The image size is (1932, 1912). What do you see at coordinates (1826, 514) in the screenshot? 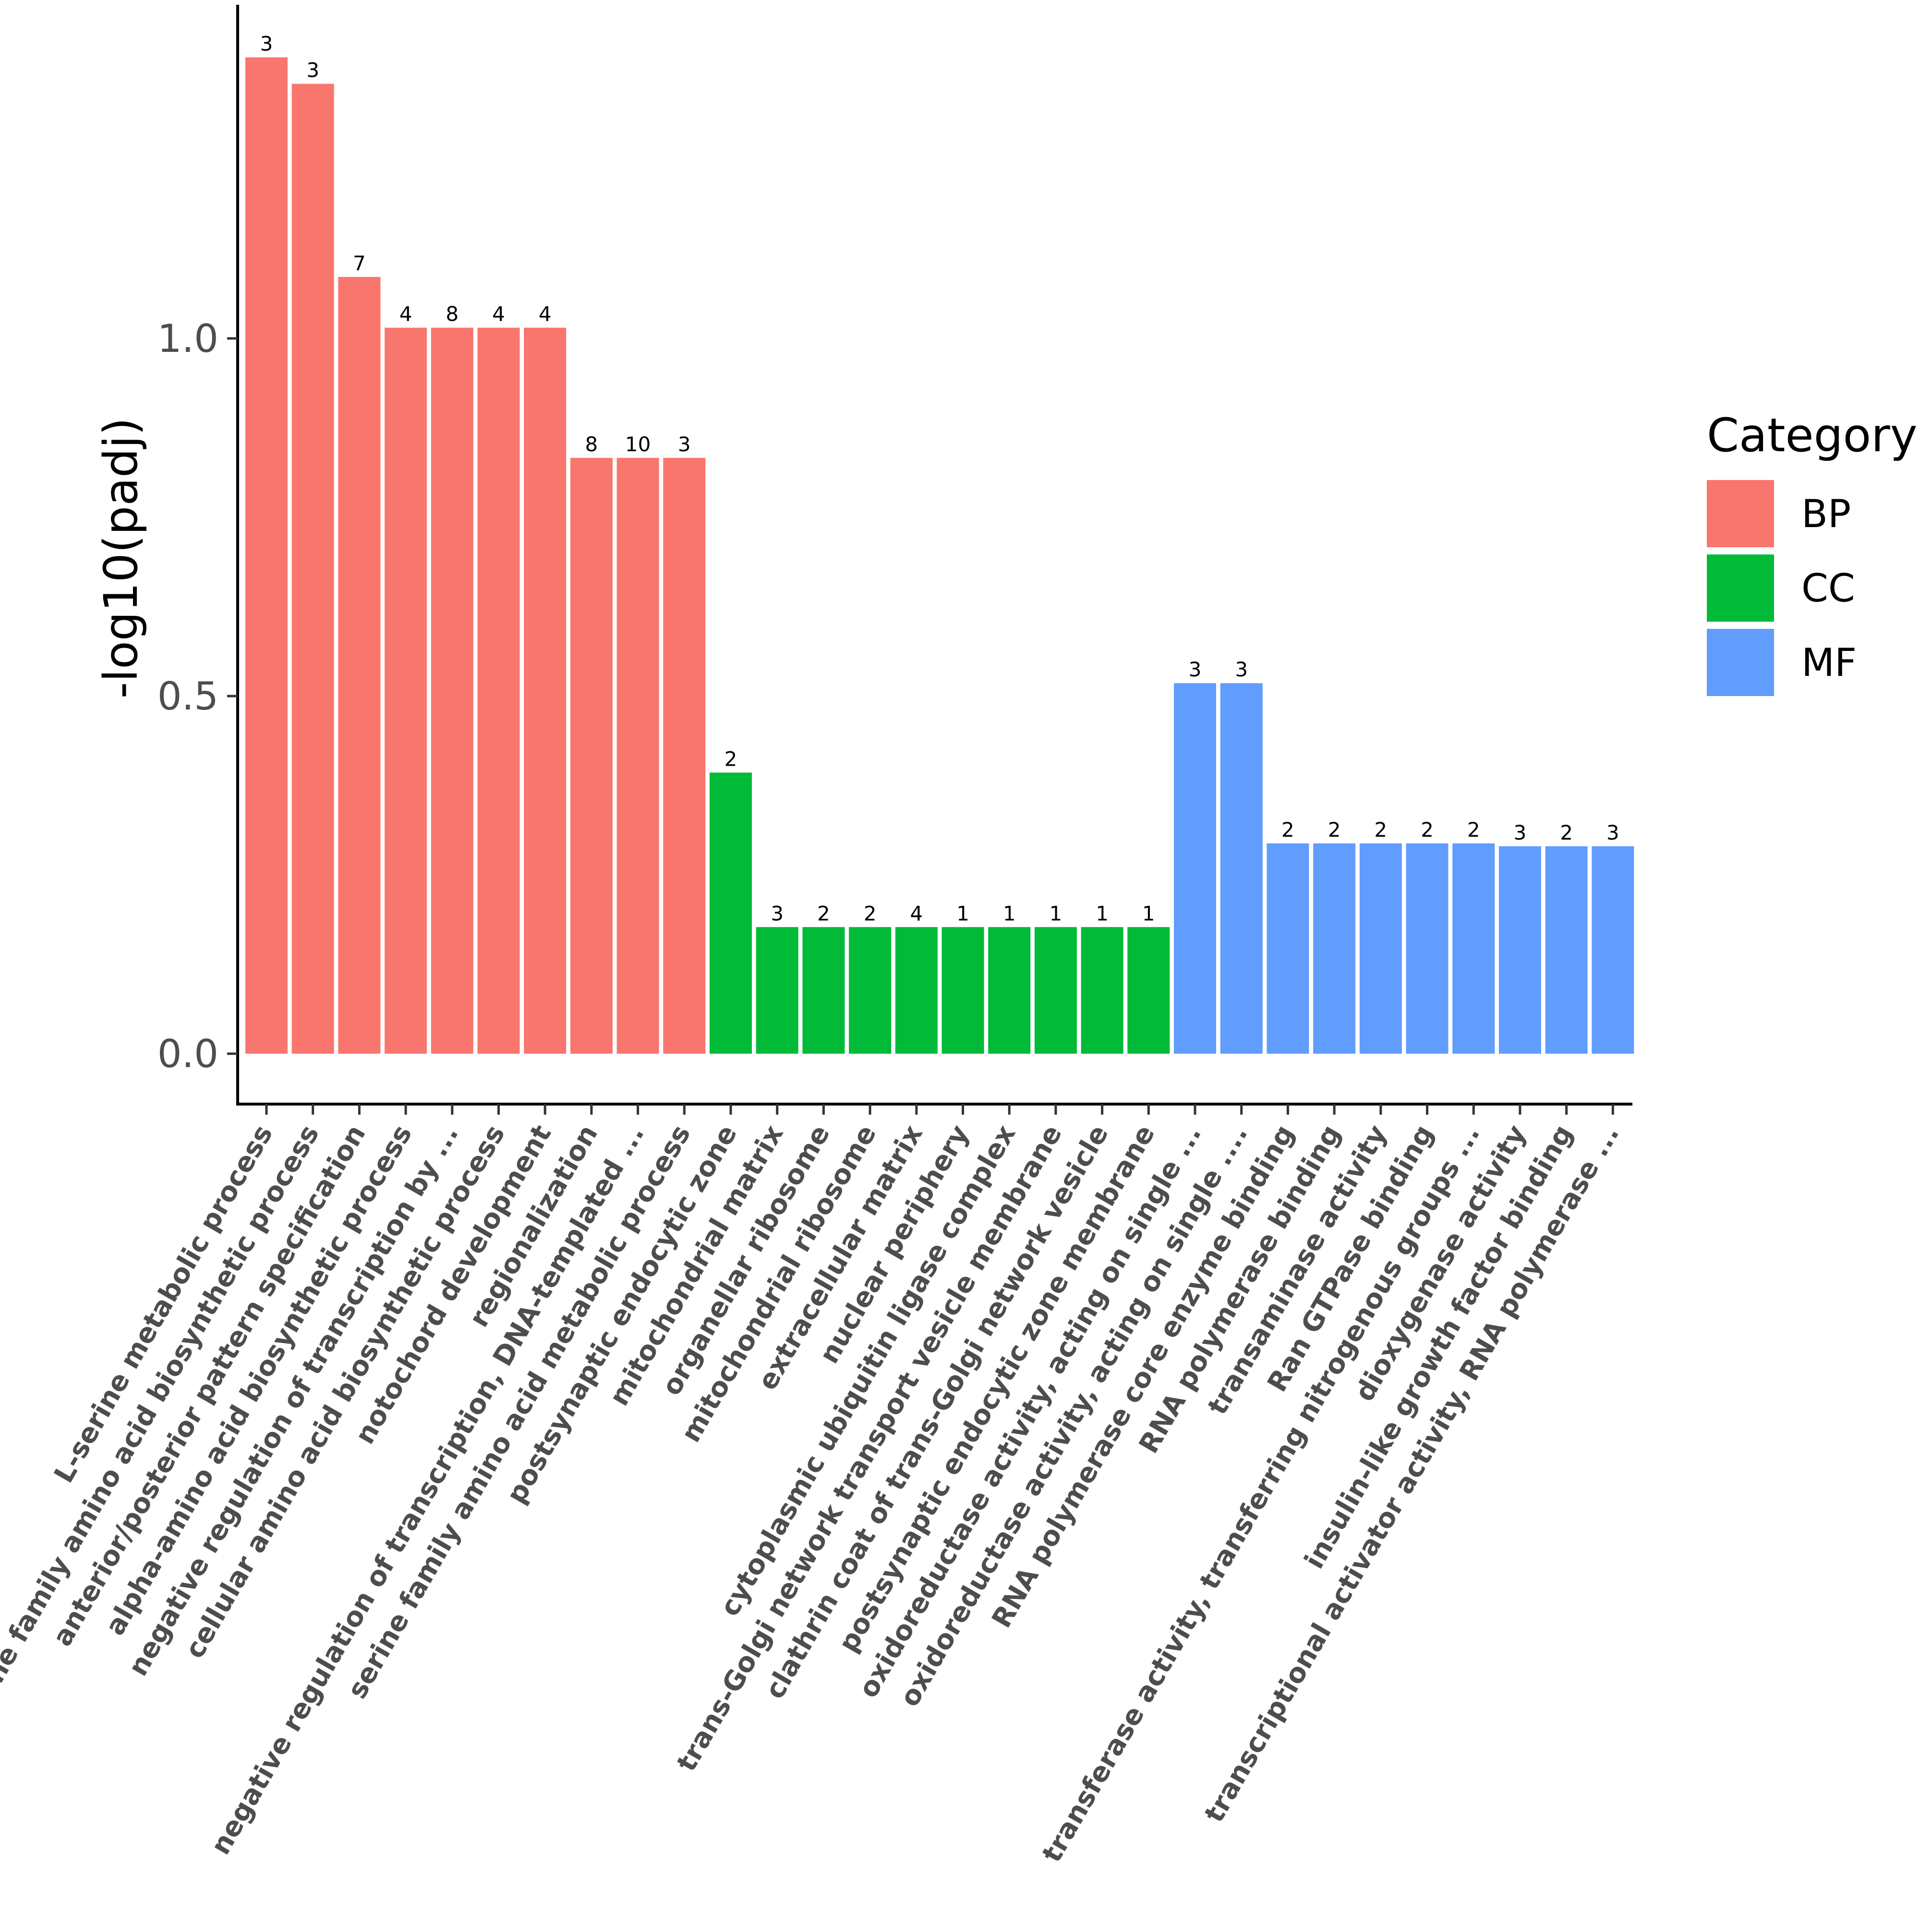
I see `legend-label: BP` at bounding box center [1826, 514].